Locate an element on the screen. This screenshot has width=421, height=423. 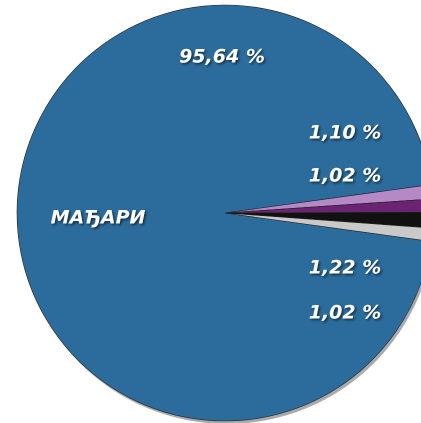
category-label: МАЂАРИ is located at coordinates (98, 218).